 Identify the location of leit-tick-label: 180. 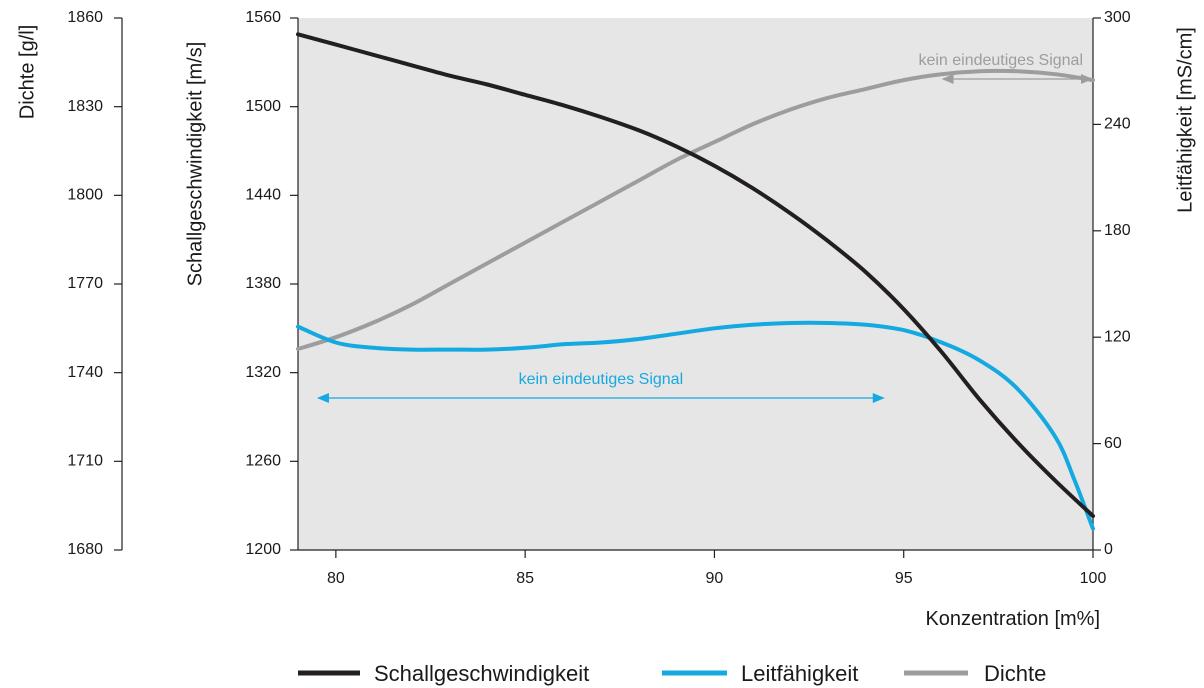
(1117, 230).